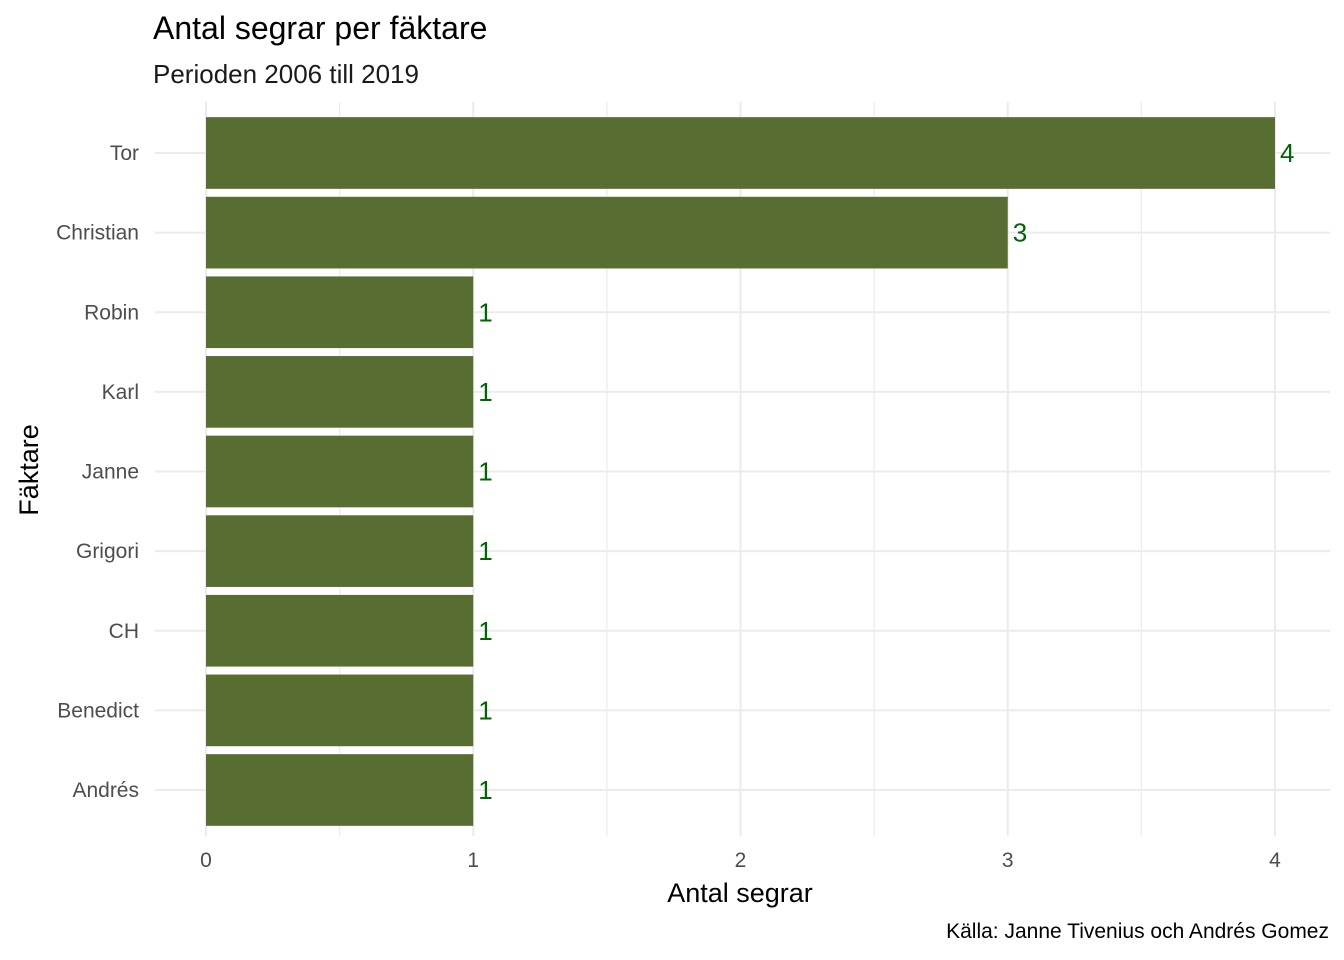 The image size is (1344, 960). I want to click on x-tick-label: 0, so click(206, 860).